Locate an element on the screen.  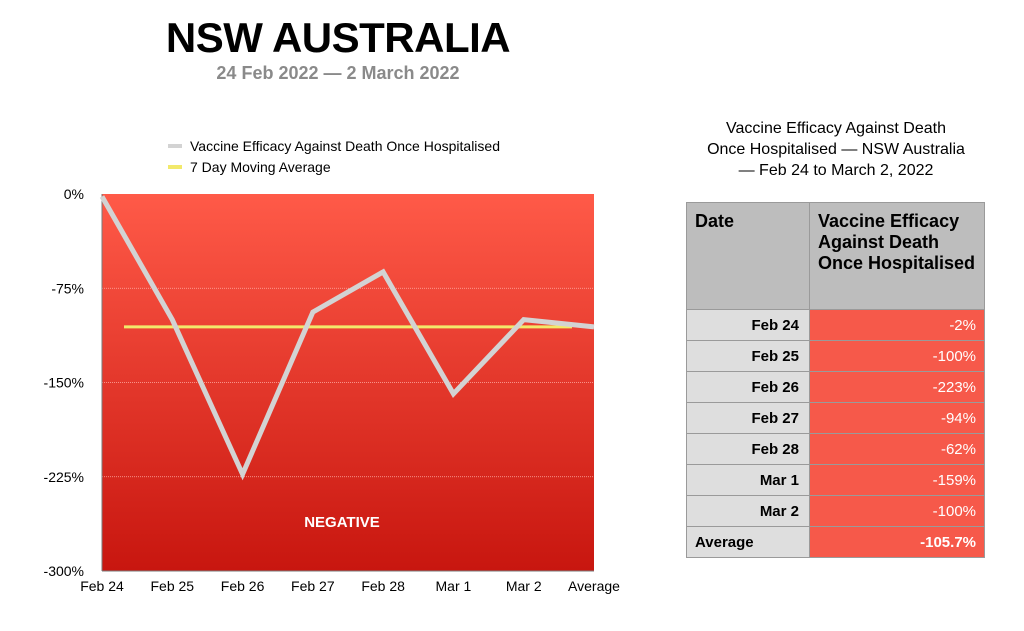
x-tick-label: Feb 27 is located at coordinates (313, 586).